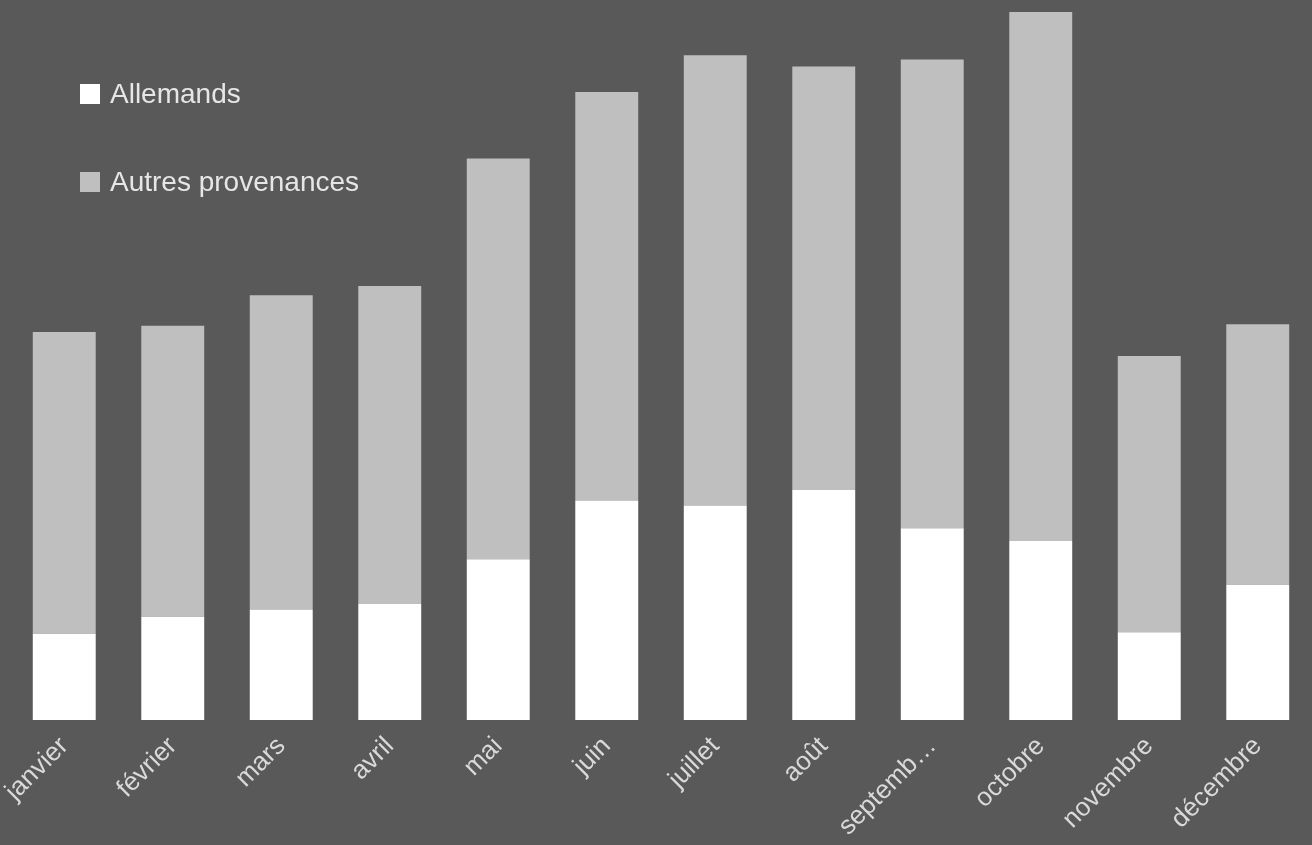 This screenshot has width=1312, height=845. I want to click on x-tick-label: août, so click(805, 758).